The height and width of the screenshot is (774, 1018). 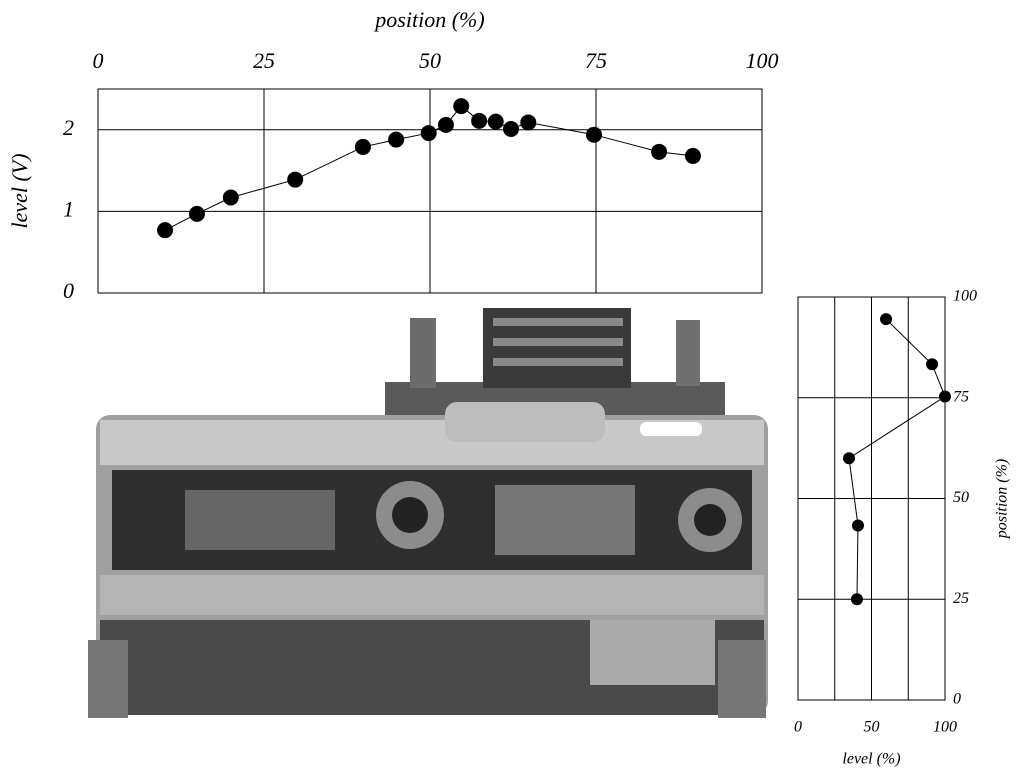 I want to click on x-axis-label: position (%), so click(x=428, y=19).